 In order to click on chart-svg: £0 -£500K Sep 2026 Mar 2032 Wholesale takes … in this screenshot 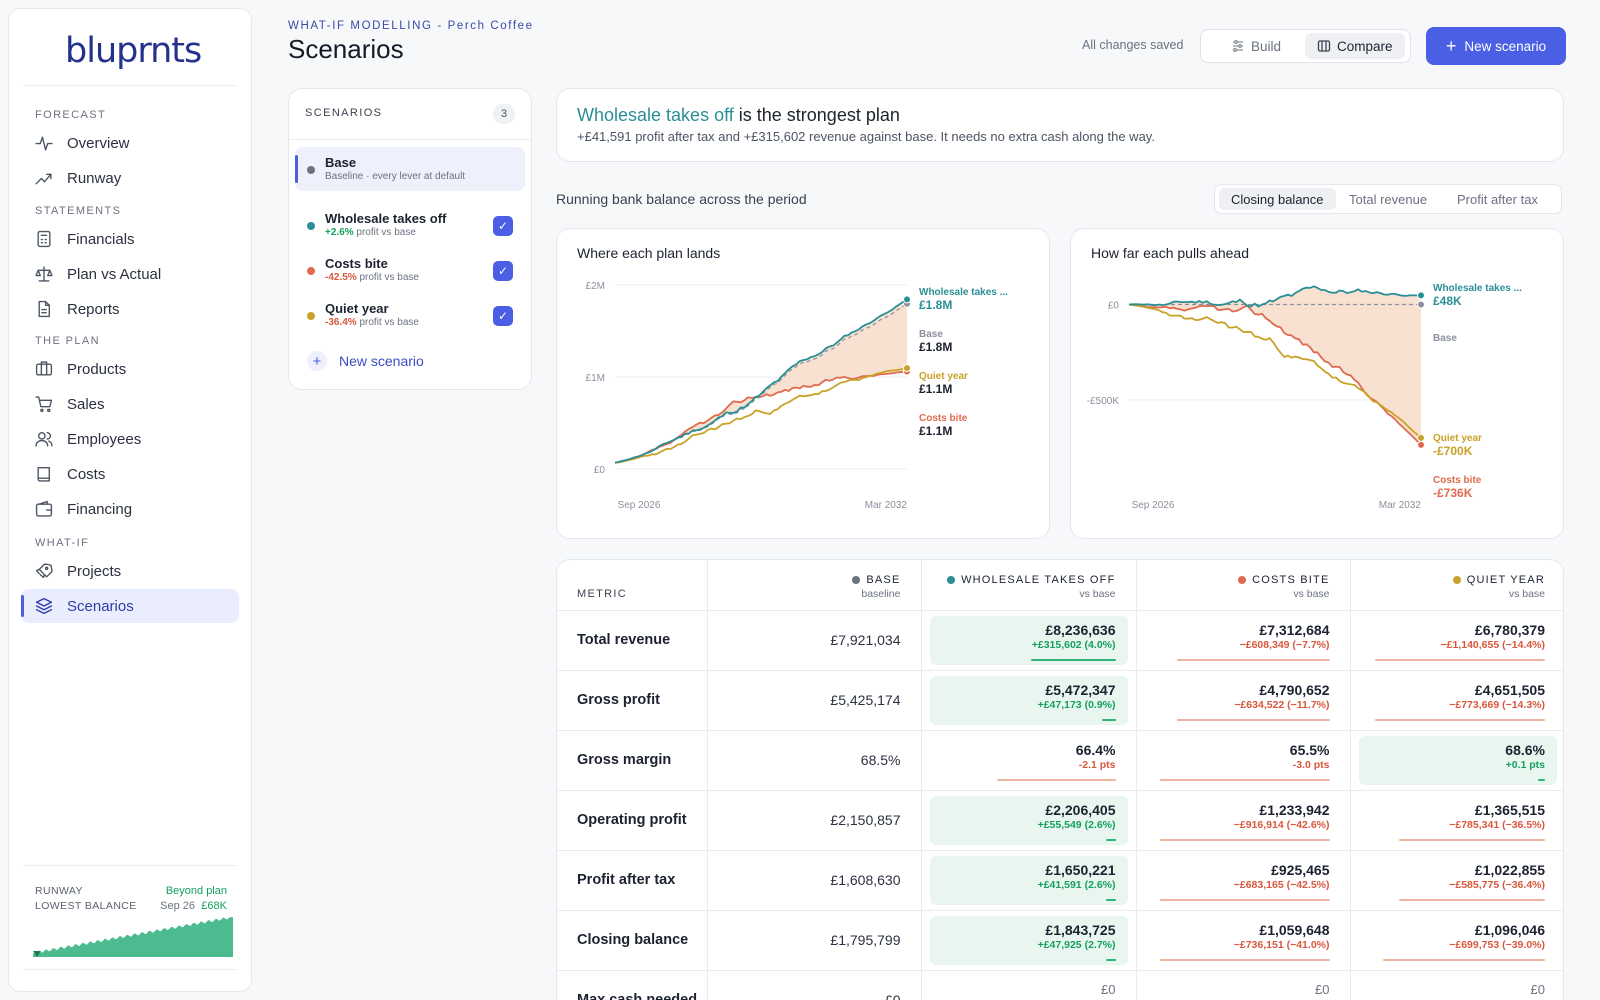, I will do `click(1304, 397)`.